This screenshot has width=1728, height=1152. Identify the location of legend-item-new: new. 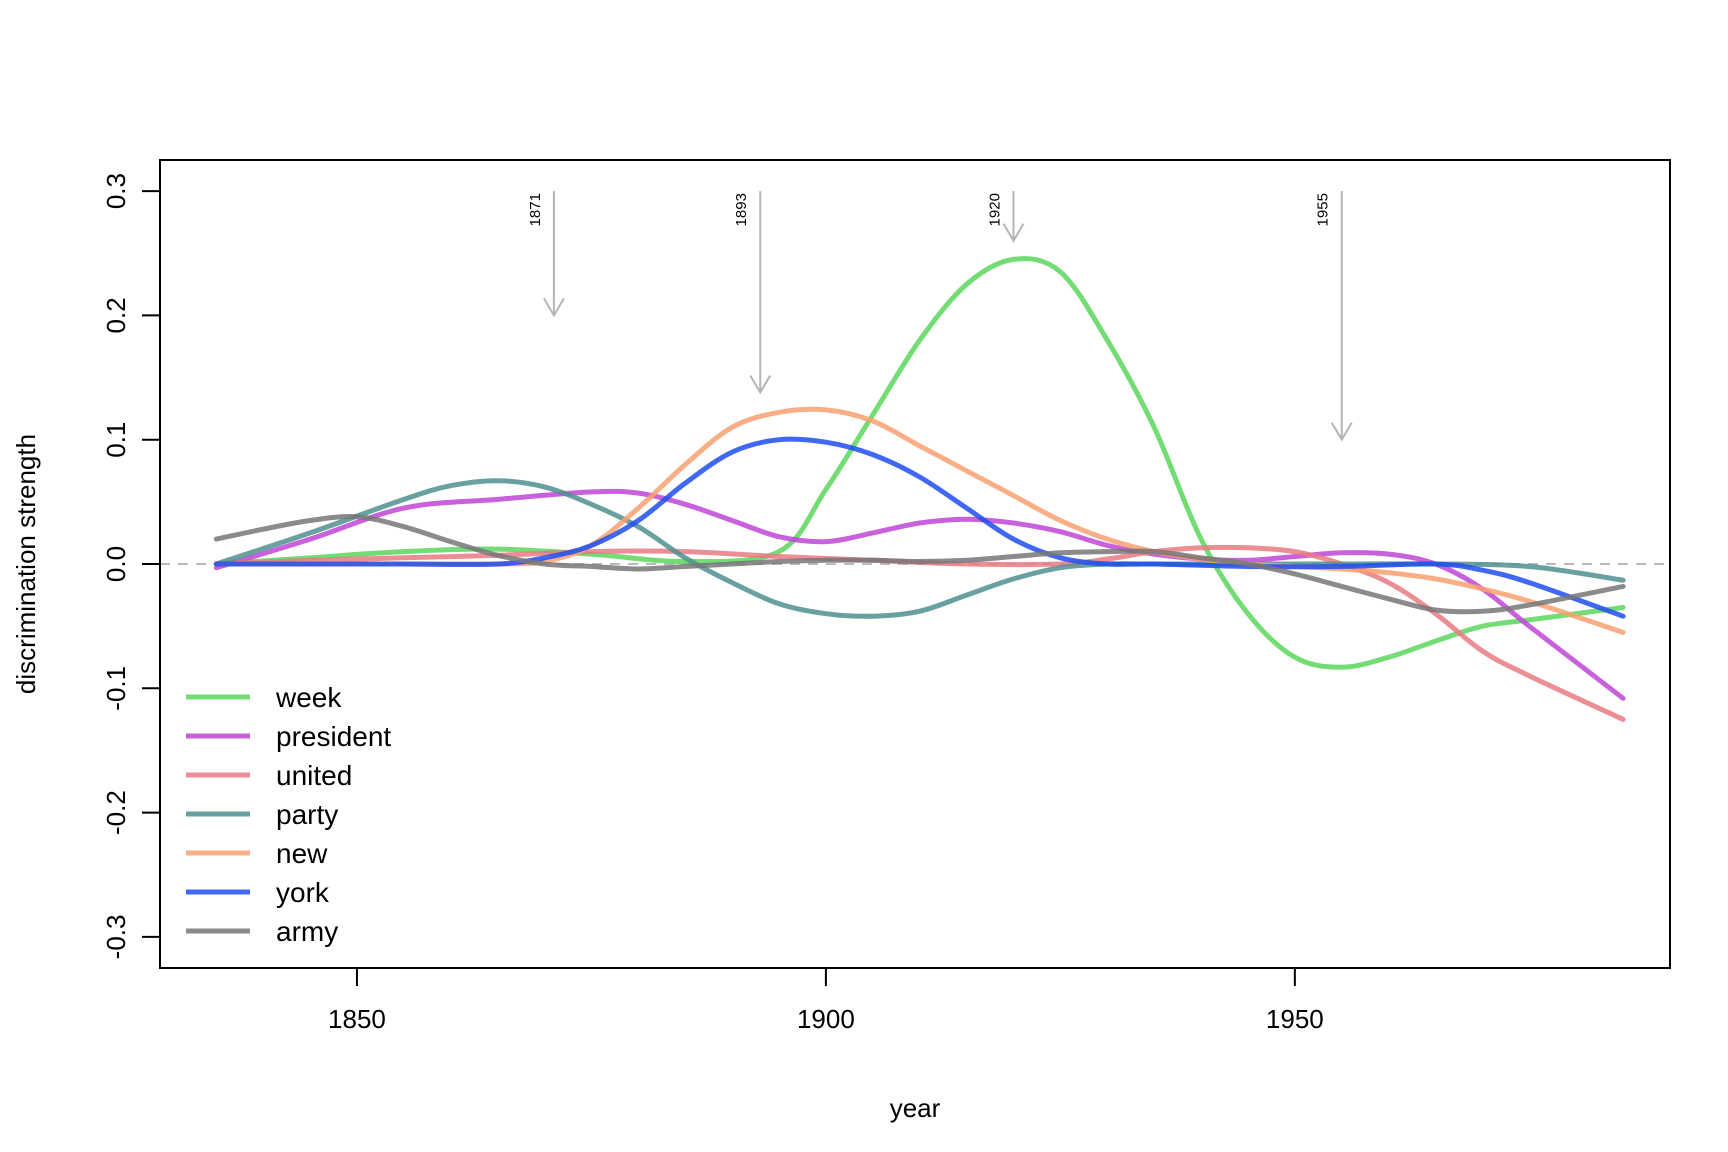
(257, 853).